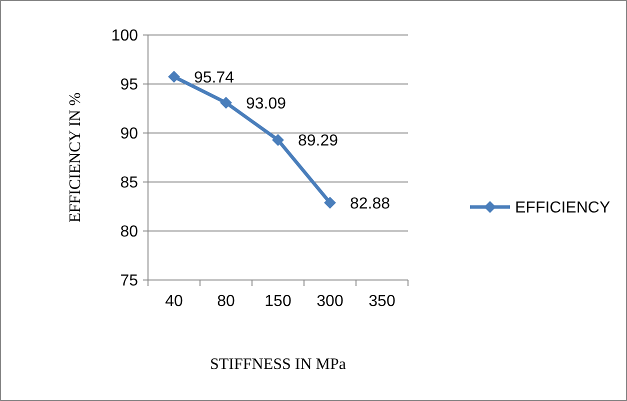 The width and height of the screenshot is (627, 401). I want to click on x-tick-label: 350, so click(382, 301).